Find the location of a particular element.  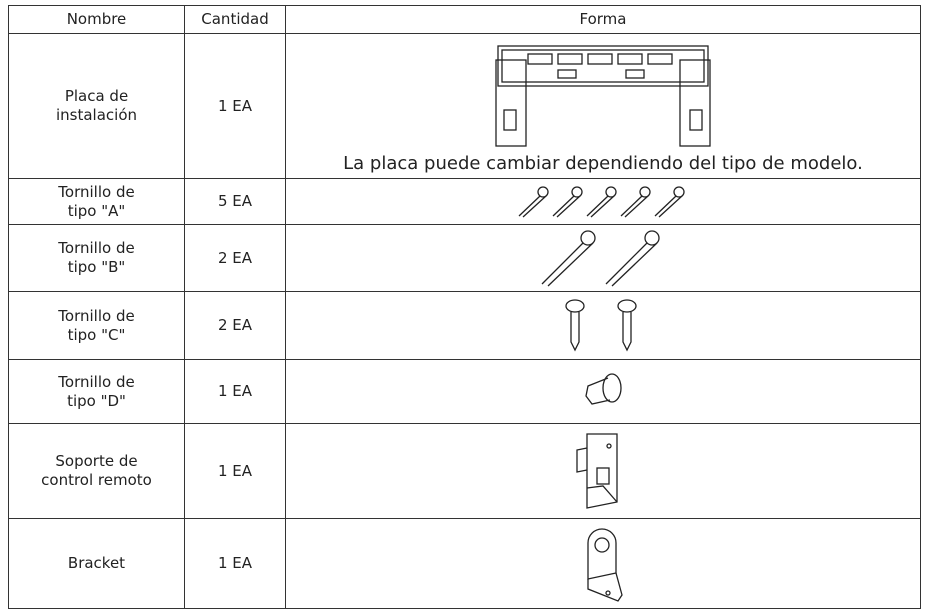

header-cell: Forma is located at coordinates (603, 19).